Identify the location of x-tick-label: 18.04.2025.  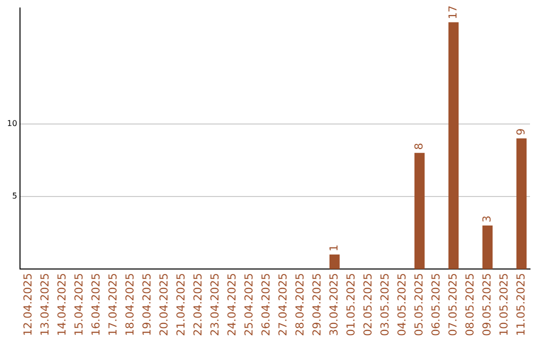
(130, 304).